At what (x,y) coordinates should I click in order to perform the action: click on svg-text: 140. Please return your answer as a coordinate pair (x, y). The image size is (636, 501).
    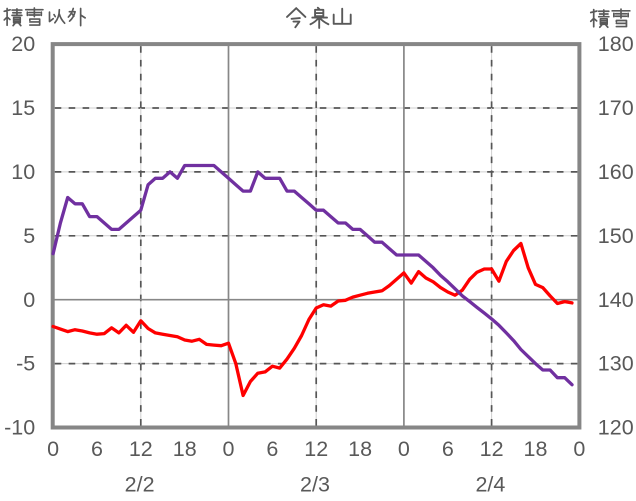
    Looking at the image, I should click on (616, 300).